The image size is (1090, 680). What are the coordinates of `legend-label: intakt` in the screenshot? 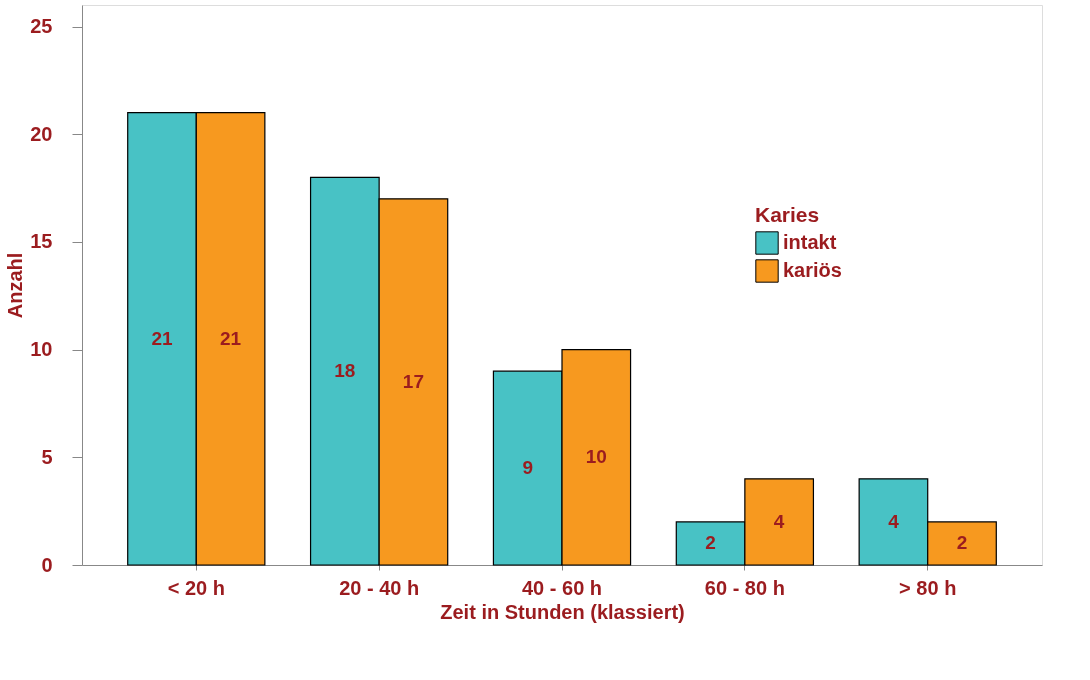 It's located at (810, 242).